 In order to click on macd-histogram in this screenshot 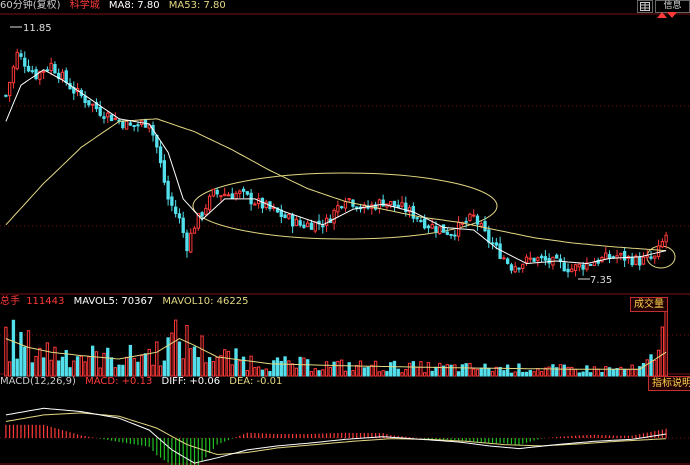, I will do `click(336, 444)`.